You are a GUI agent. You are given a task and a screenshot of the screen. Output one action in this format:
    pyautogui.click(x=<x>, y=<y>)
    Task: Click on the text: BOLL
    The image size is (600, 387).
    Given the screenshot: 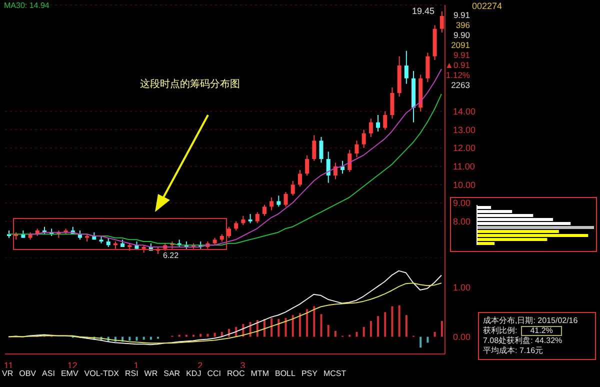 What is the action you would take?
    pyautogui.click(x=285, y=373)
    